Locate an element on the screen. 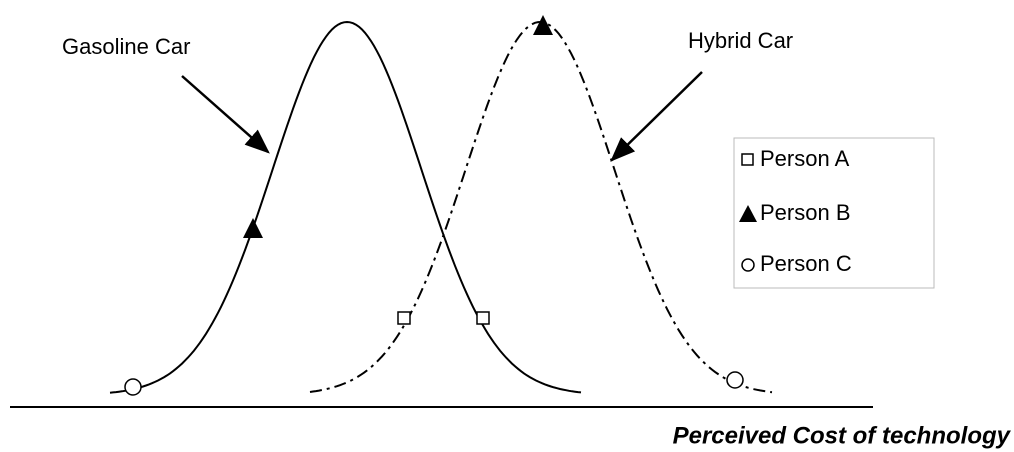 The height and width of the screenshot is (452, 1014). hybrid-arrow is located at coordinates (656, 116).